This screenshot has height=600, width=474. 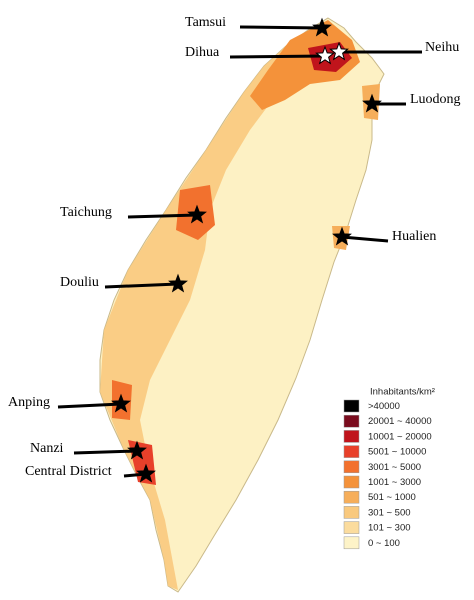 I want to click on place-label: Anping, so click(x=29, y=402).